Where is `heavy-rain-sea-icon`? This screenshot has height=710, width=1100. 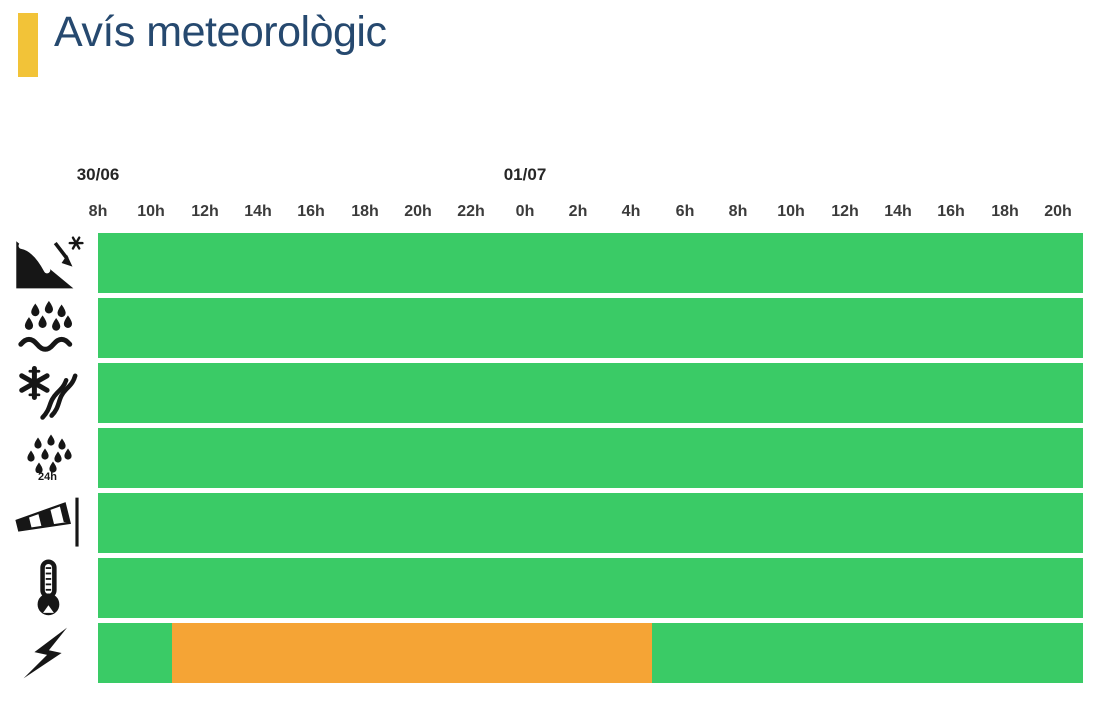
heavy-rain-sea-icon is located at coordinates (44, 326).